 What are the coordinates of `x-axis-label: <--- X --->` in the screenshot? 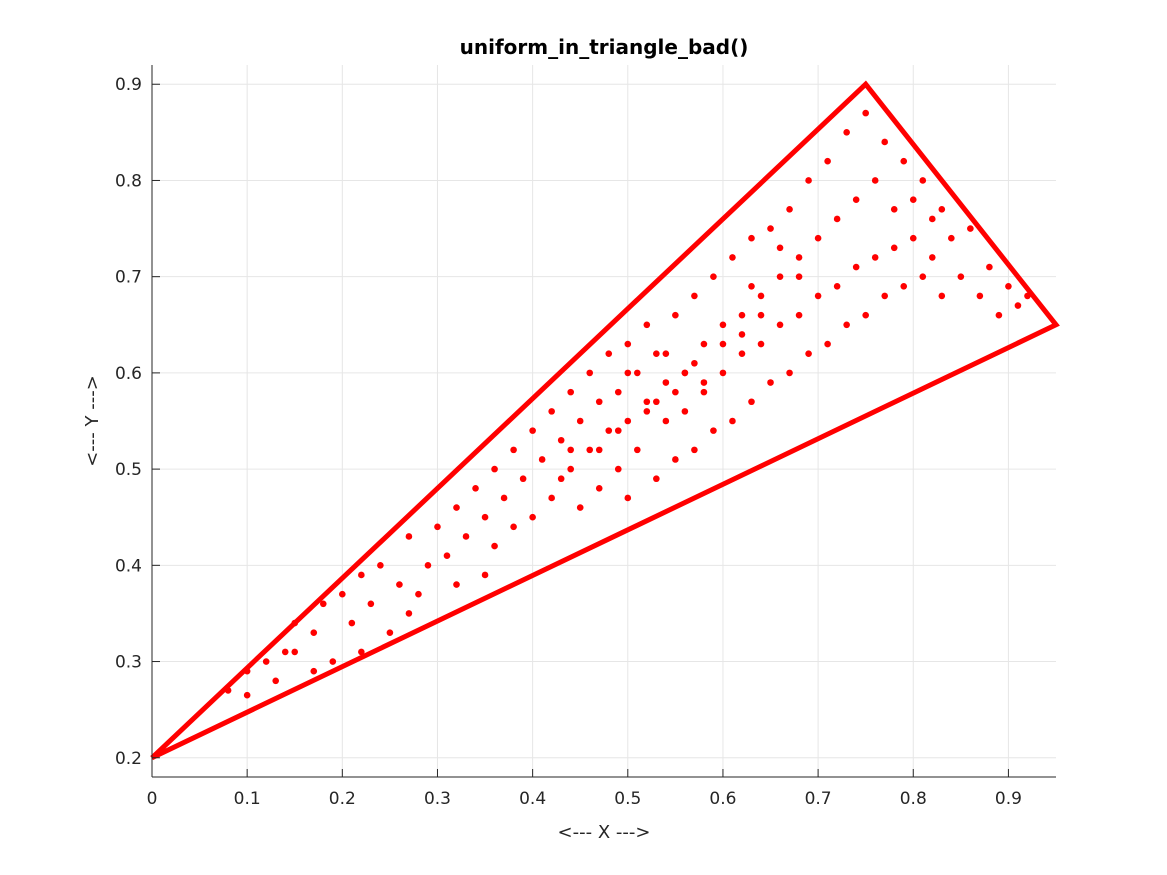 It's located at (604, 832).